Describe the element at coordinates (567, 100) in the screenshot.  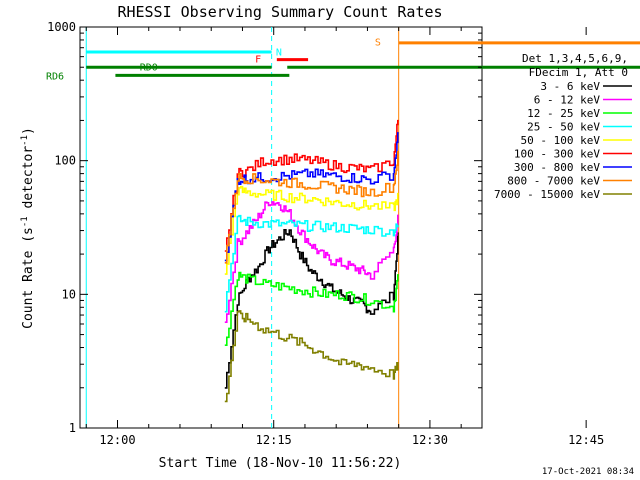
I see `legend-entry-label: 6 - 12 keV` at that location.